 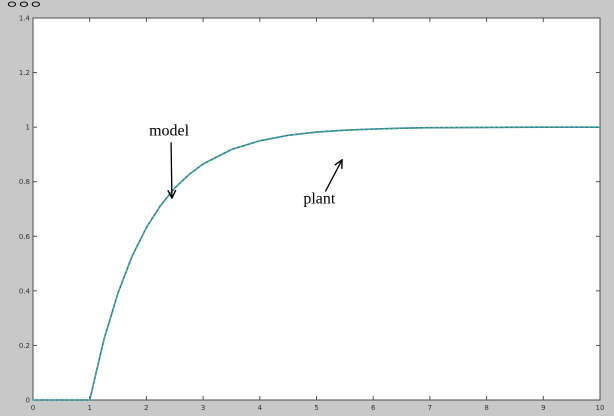 What do you see at coordinates (600, 408) in the screenshot?
I see `x-tick-label: 10` at bounding box center [600, 408].